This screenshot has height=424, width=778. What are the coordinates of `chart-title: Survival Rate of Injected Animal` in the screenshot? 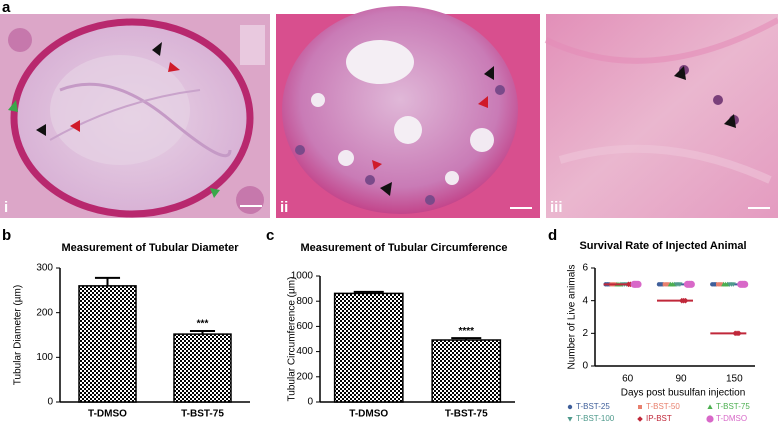 It's located at (662, 246).